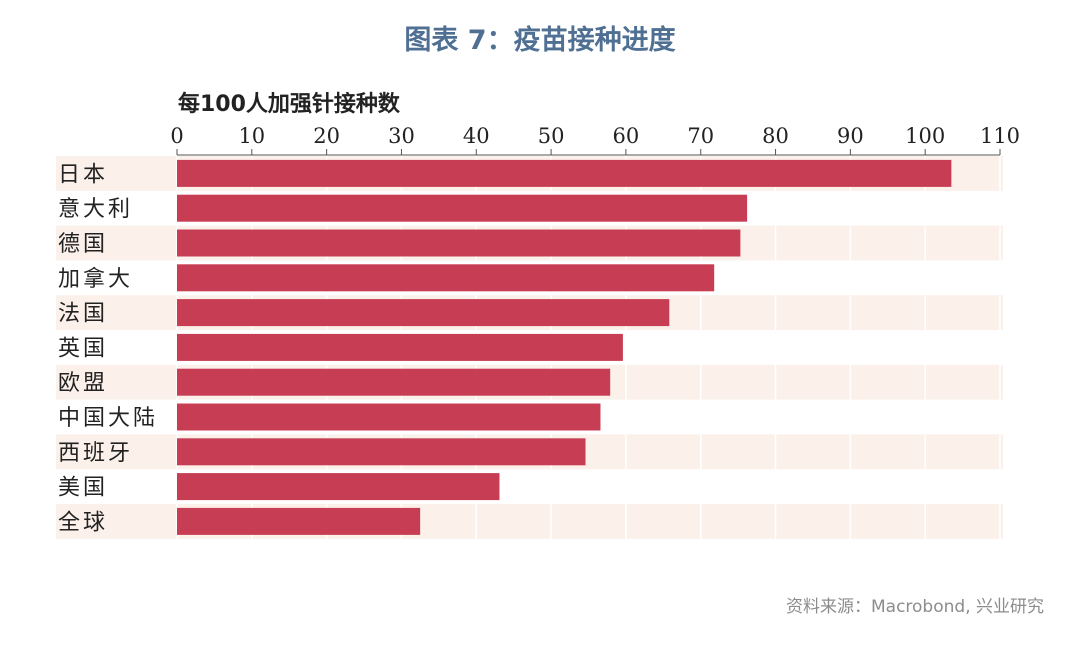  What do you see at coordinates (83, 244) in the screenshot?
I see `category-label: 德国` at bounding box center [83, 244].